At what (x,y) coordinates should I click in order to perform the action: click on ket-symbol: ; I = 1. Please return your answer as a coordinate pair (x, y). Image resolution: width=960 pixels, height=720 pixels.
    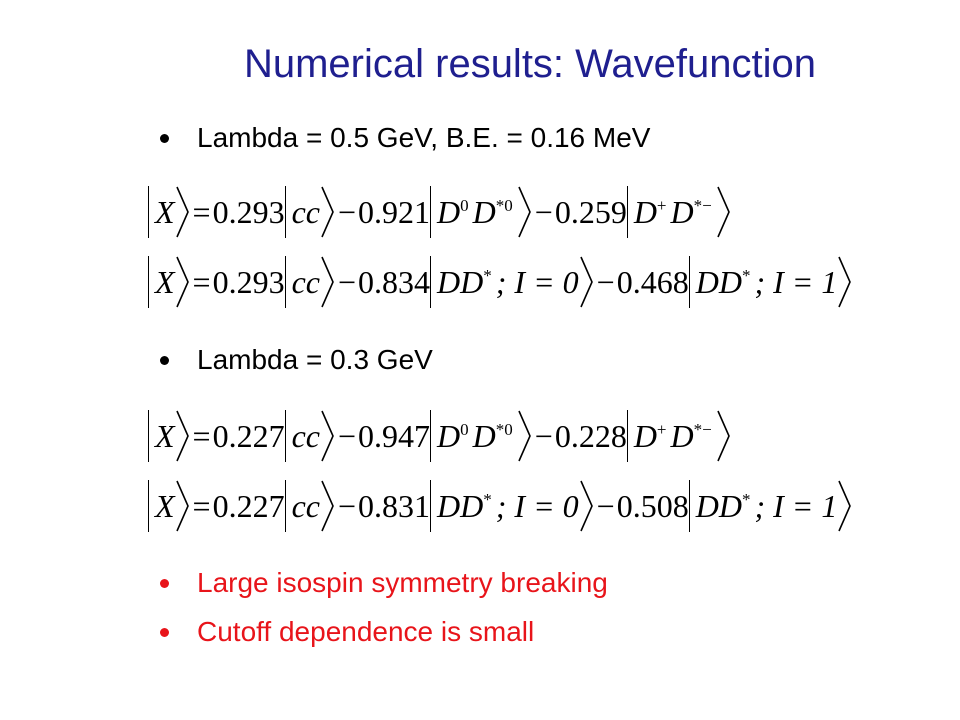
    Looking at the image, I should click on (796, 505).